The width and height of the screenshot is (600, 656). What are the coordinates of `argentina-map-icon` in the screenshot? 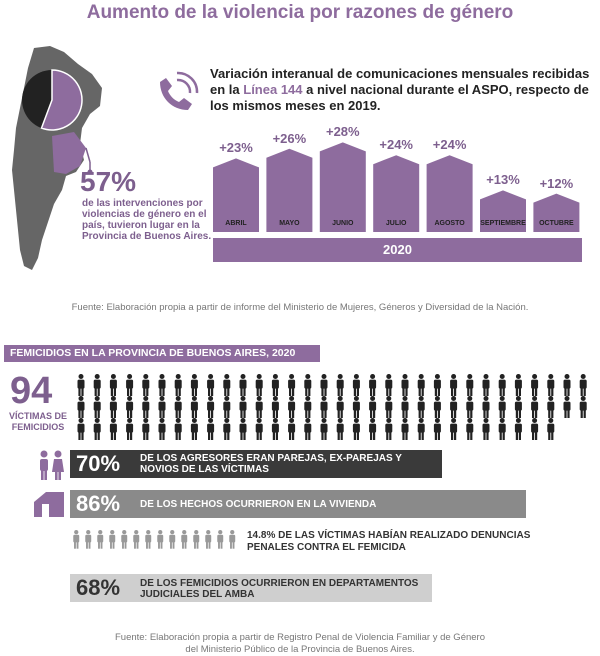 It's located at (57, 158).